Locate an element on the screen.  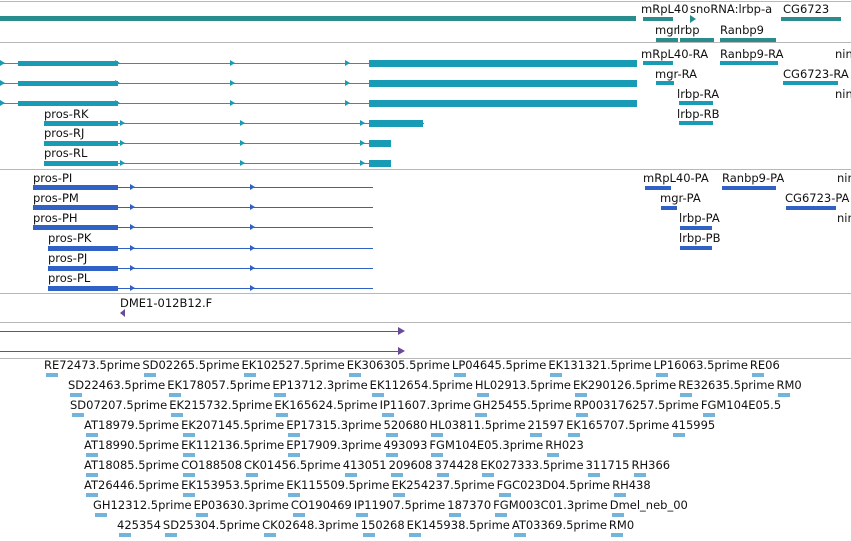
transcript-label: pros-RL is located at coordinates (66, 153).